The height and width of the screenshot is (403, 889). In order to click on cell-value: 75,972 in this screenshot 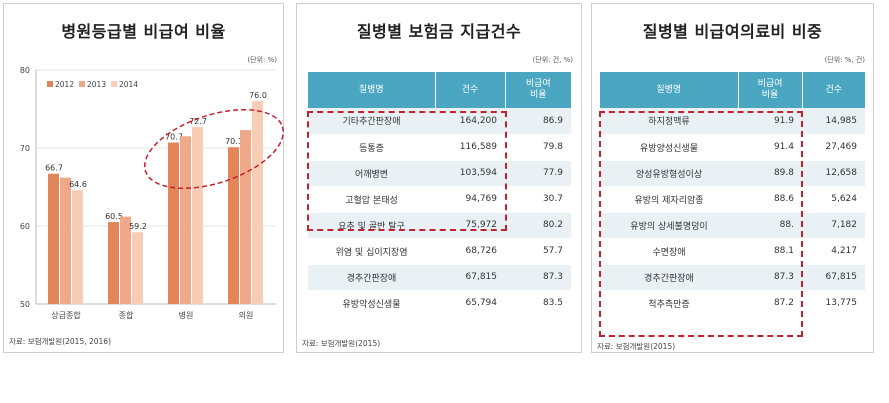, I will do `click(470, 225)`.